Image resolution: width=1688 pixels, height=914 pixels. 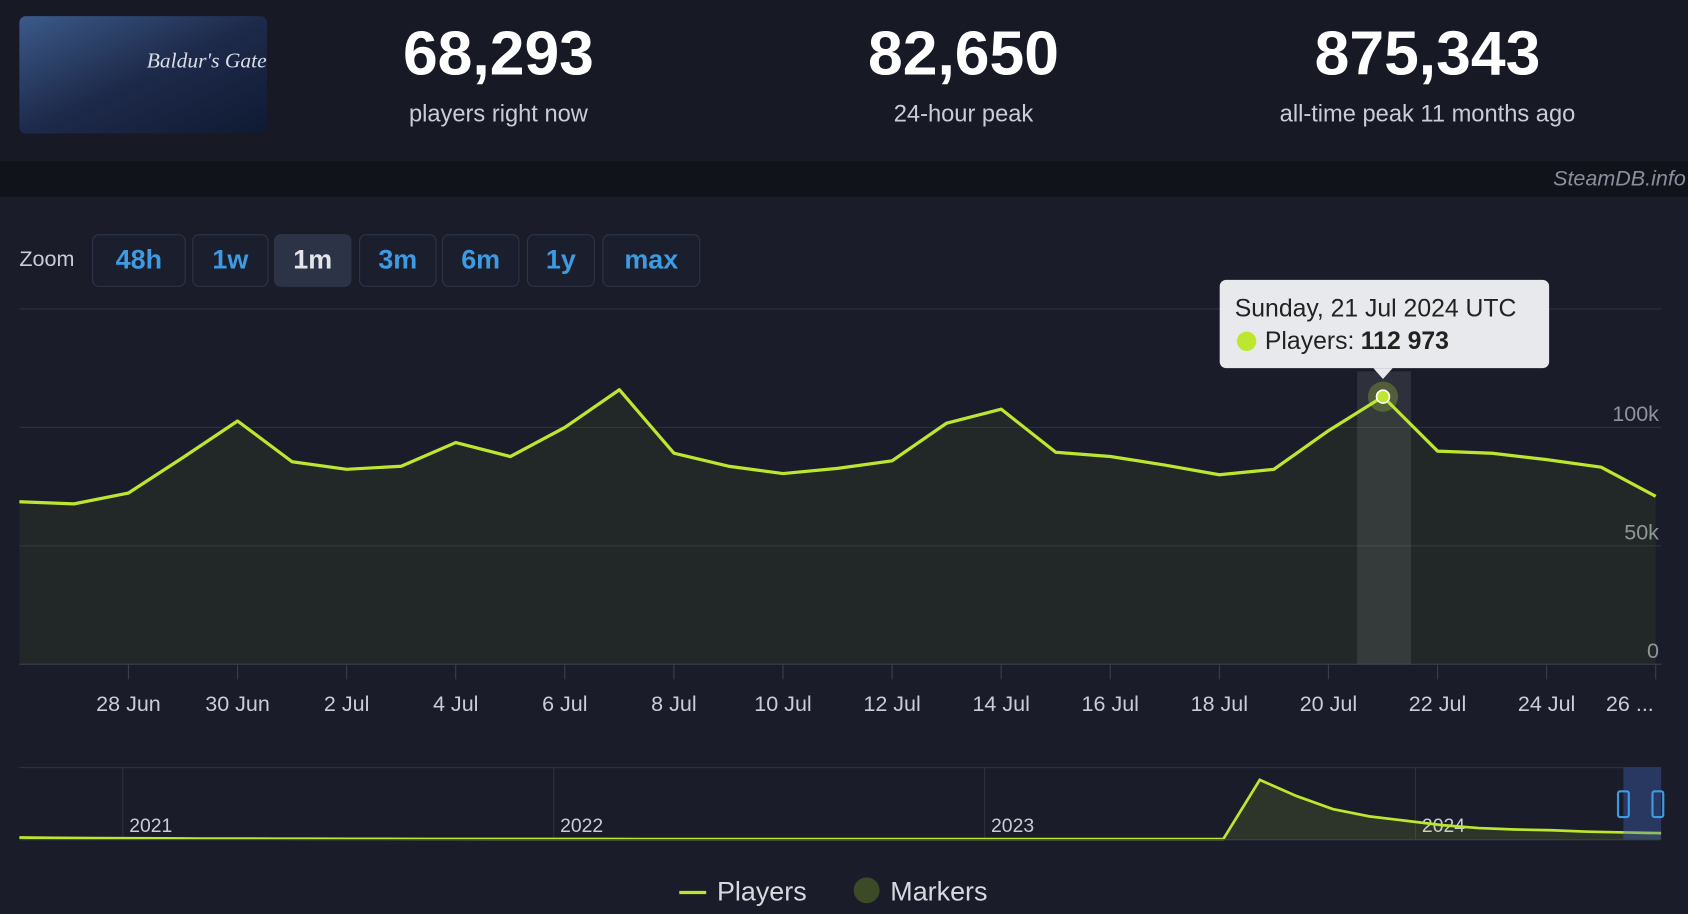 I want to click on legend-marker, so click(x=866, y=890).